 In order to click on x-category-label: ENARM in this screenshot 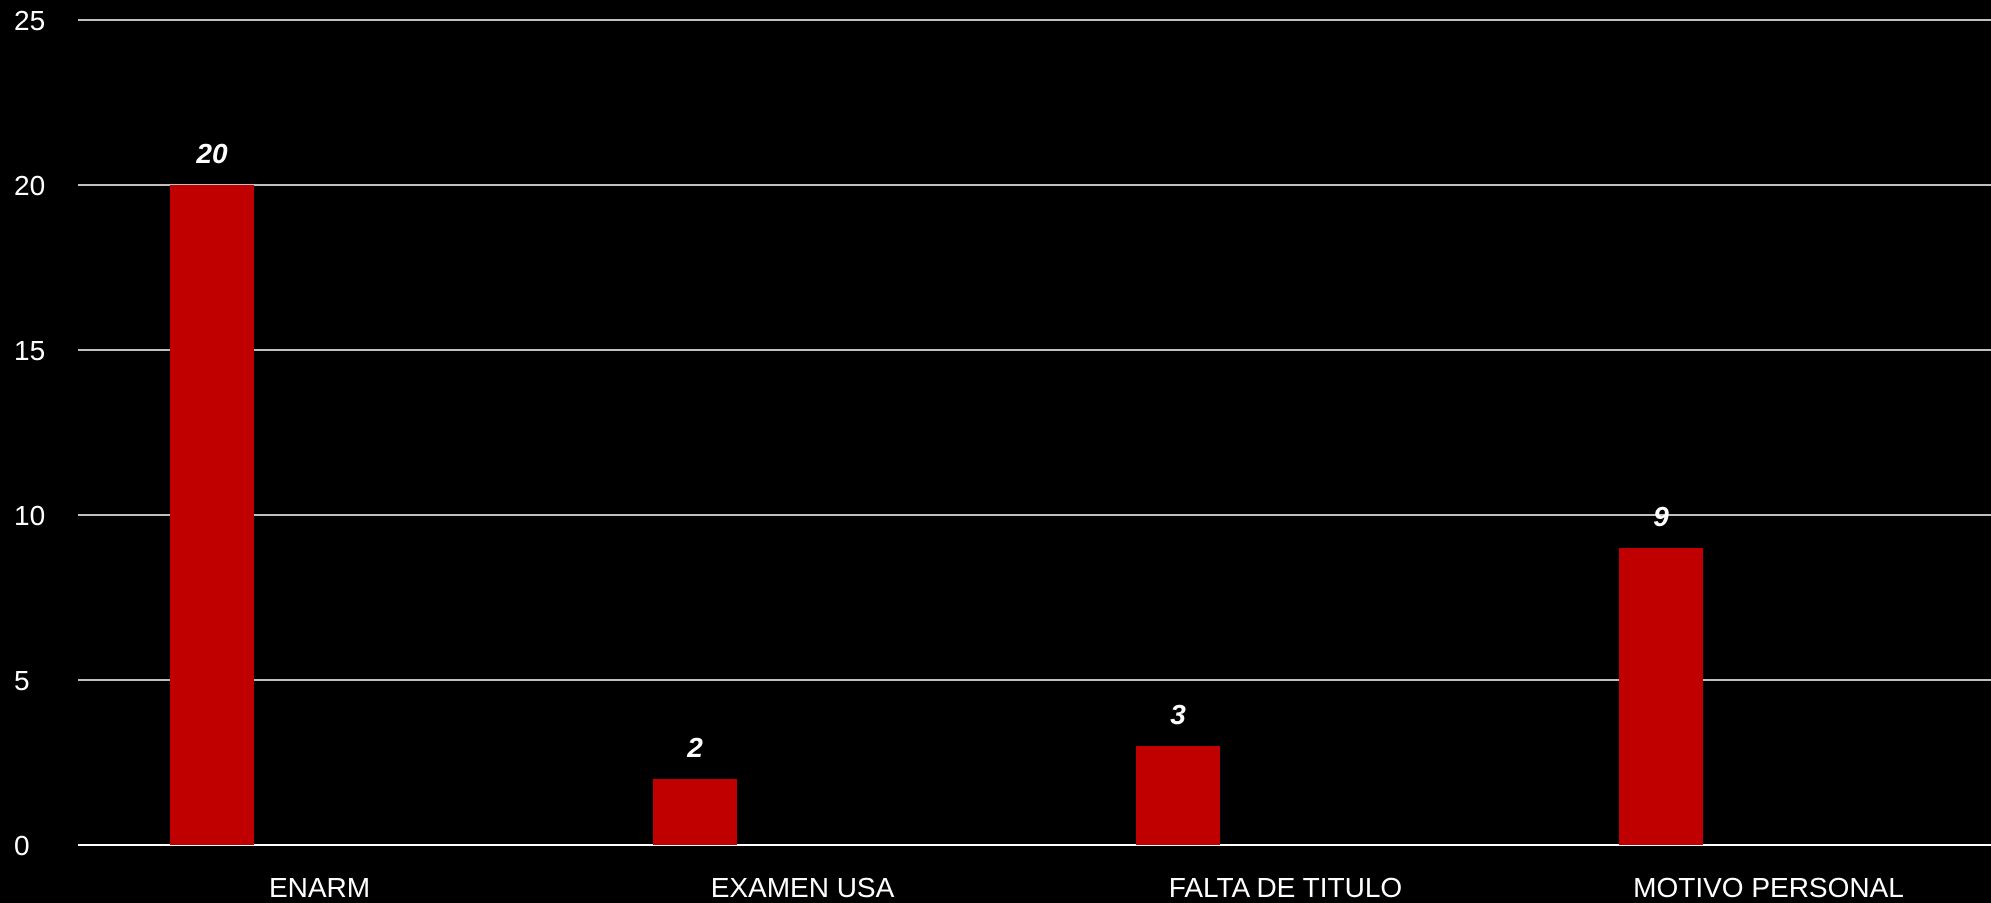, I will do `click(319, 887)`.